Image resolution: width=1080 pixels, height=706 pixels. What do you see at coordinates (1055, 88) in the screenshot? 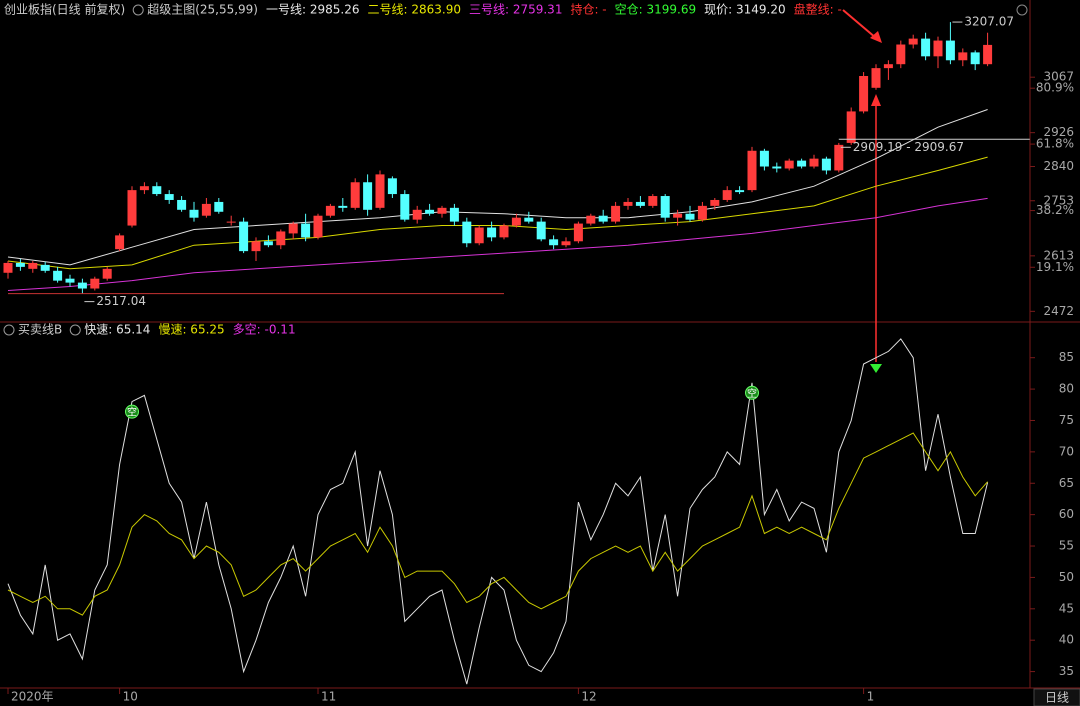
I see `y-tick-label: 80.9%` at bounding box center [1055, 88].